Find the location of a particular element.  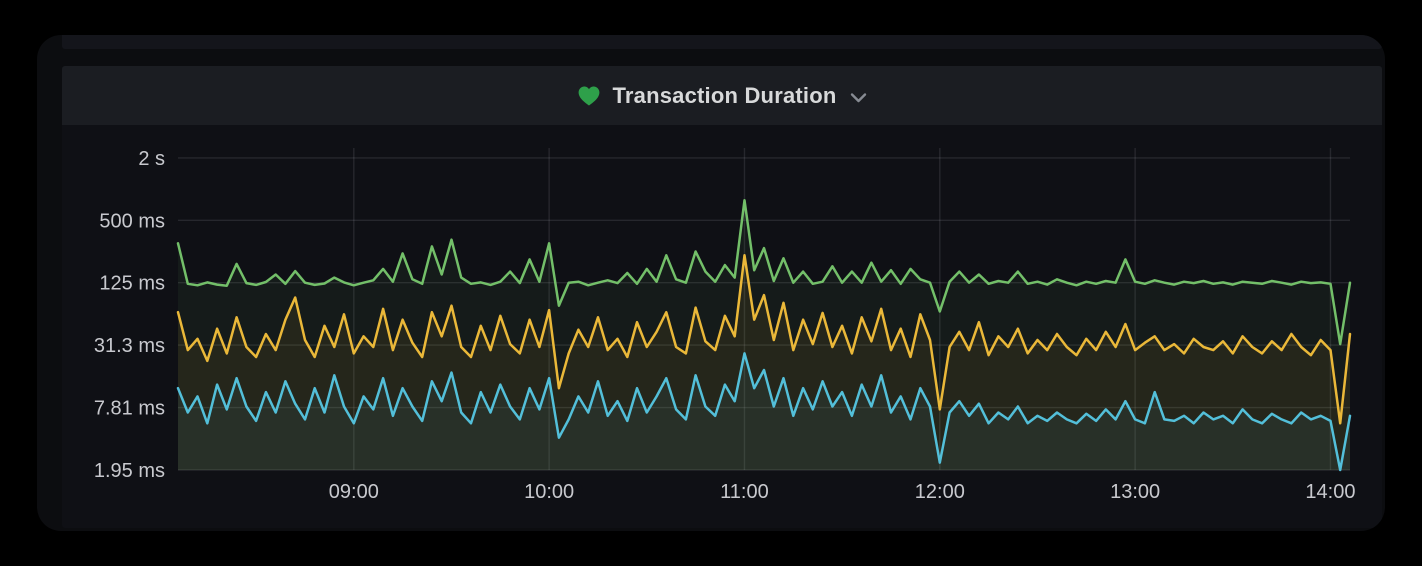

heart-icon is located at coordinates (589, 96).